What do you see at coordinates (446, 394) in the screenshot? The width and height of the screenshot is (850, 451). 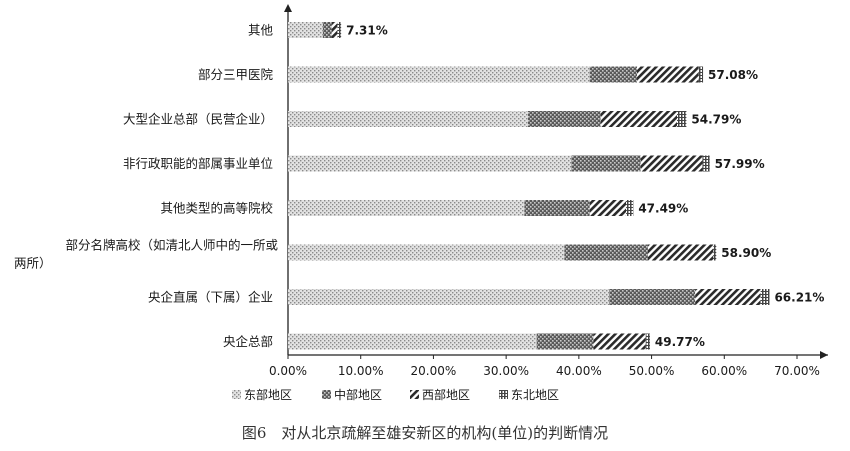 I see `legend-label-west: 西部地区` at bounding box center [446, 394].